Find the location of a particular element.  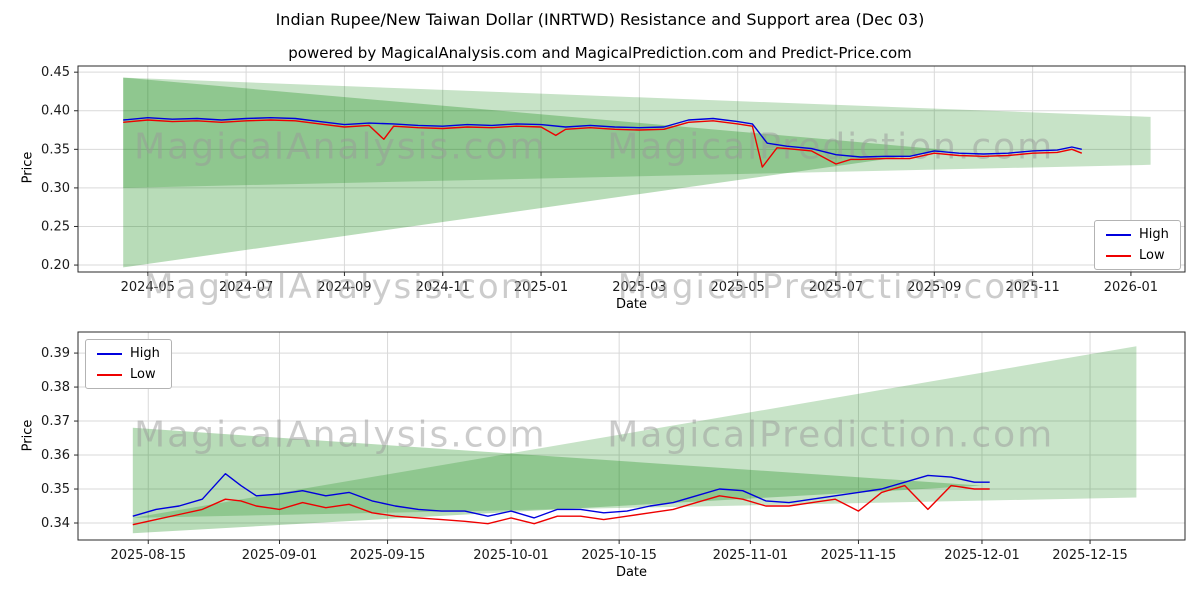

x-tick-label: 2025-09-01 is located at coordinates (280, 555).